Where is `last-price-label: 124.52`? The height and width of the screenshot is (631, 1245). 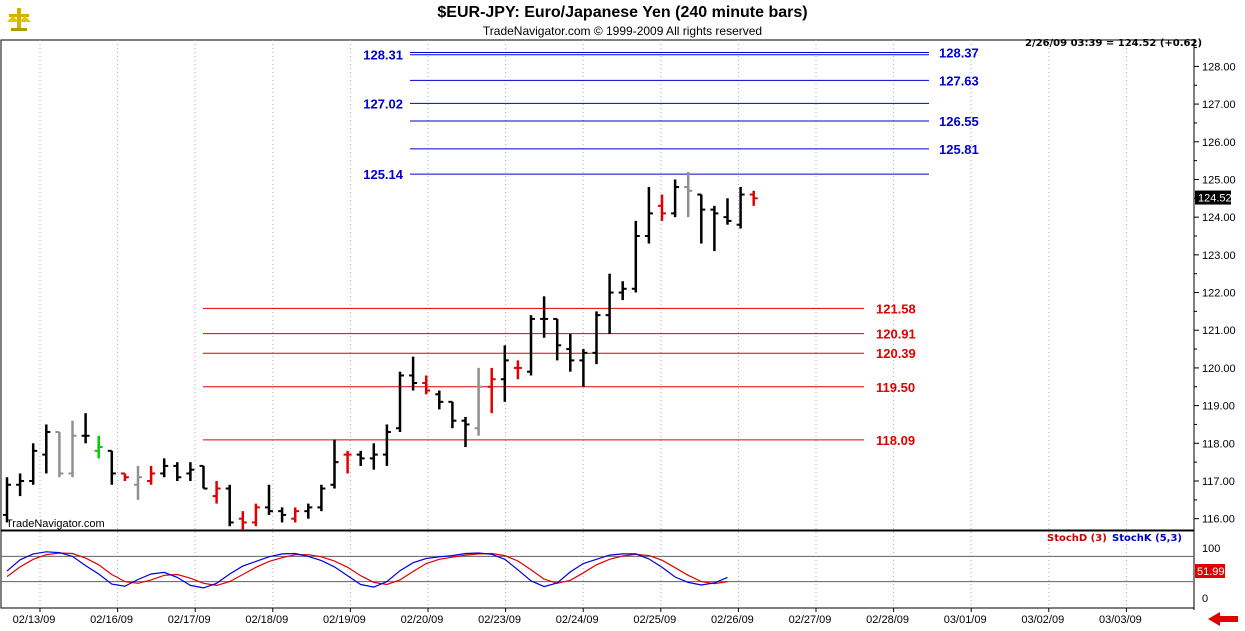
last-price-label: 124.52 is located at coordinates (1215, 199).